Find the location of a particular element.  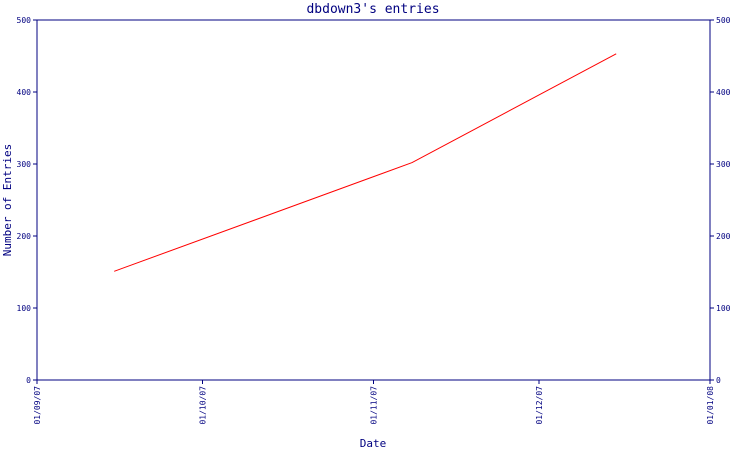

y-tick-label-right: 400 is located at coordinates (723, 92).